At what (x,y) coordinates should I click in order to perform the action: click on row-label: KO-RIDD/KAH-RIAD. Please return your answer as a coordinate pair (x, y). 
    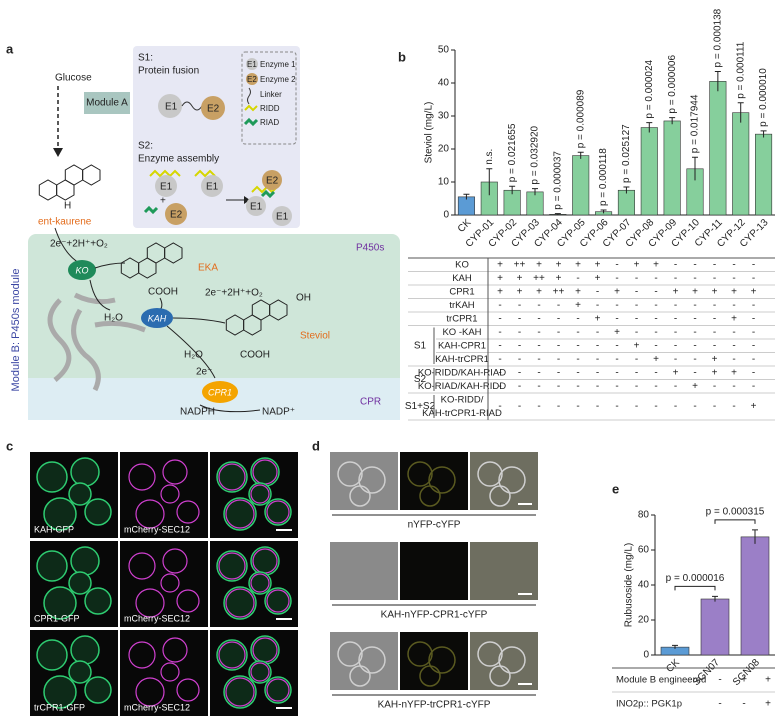
    Looking at the image, I should click on (462, 372).